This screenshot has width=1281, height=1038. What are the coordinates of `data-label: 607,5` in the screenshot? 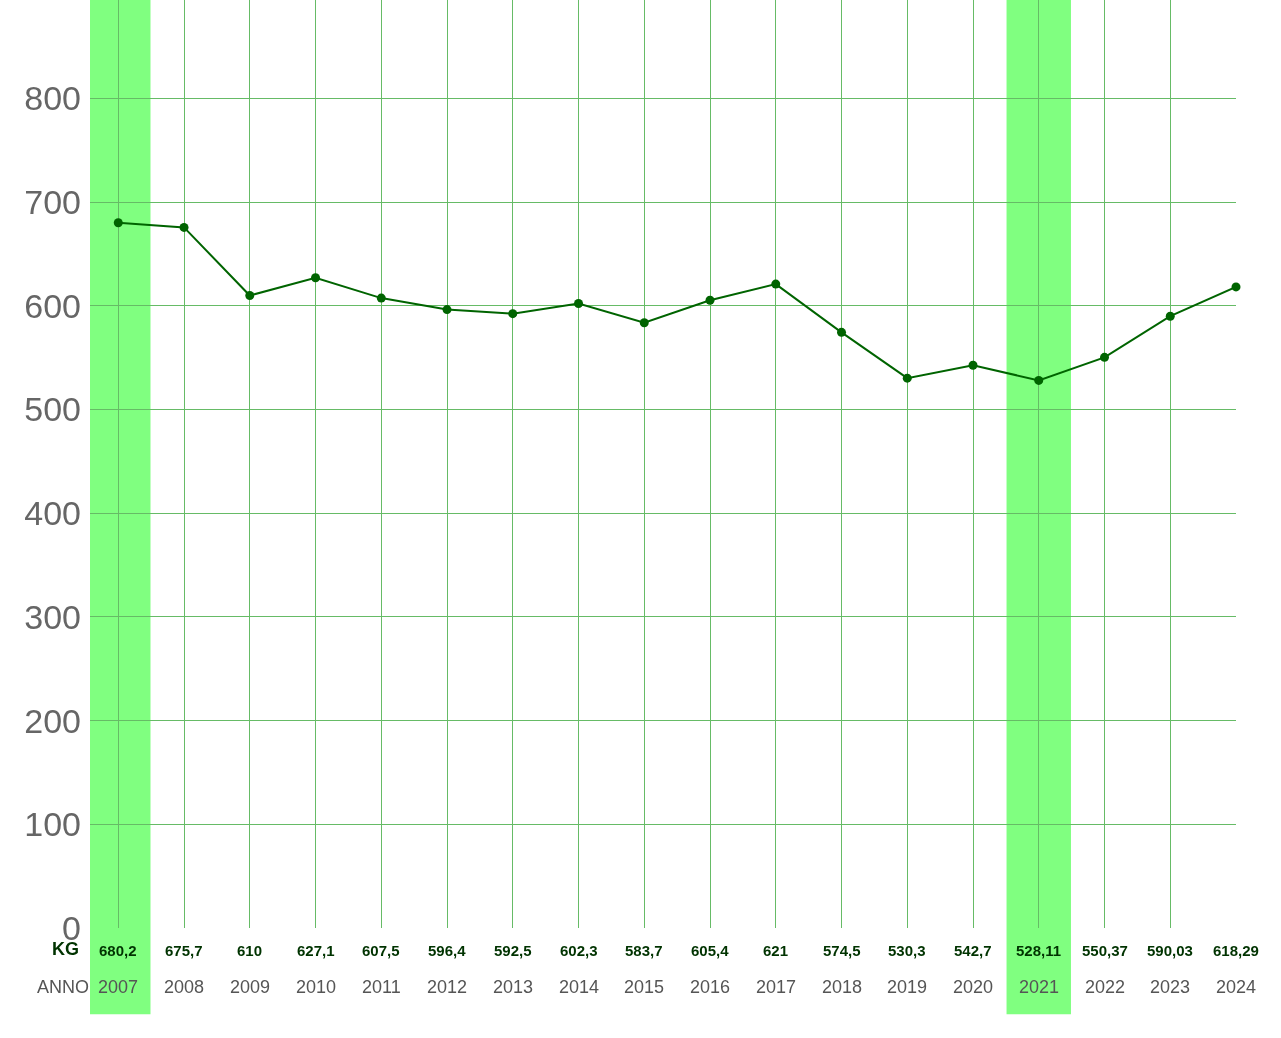 It's located at (381, 950).